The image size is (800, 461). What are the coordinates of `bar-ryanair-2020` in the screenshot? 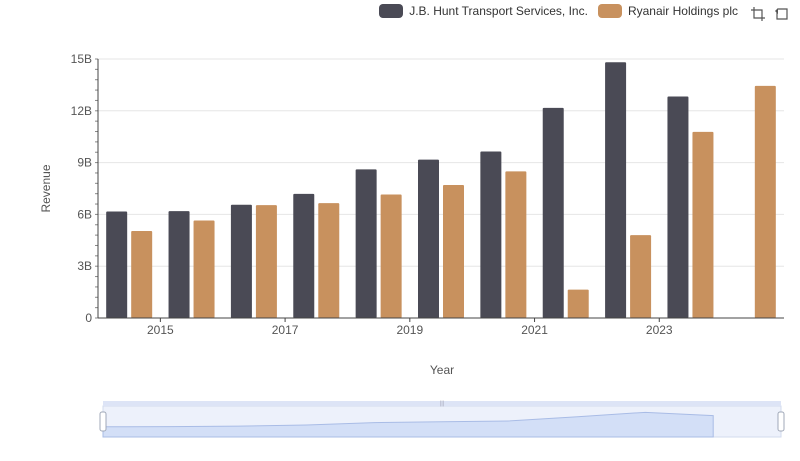 It's located at (516, 244).